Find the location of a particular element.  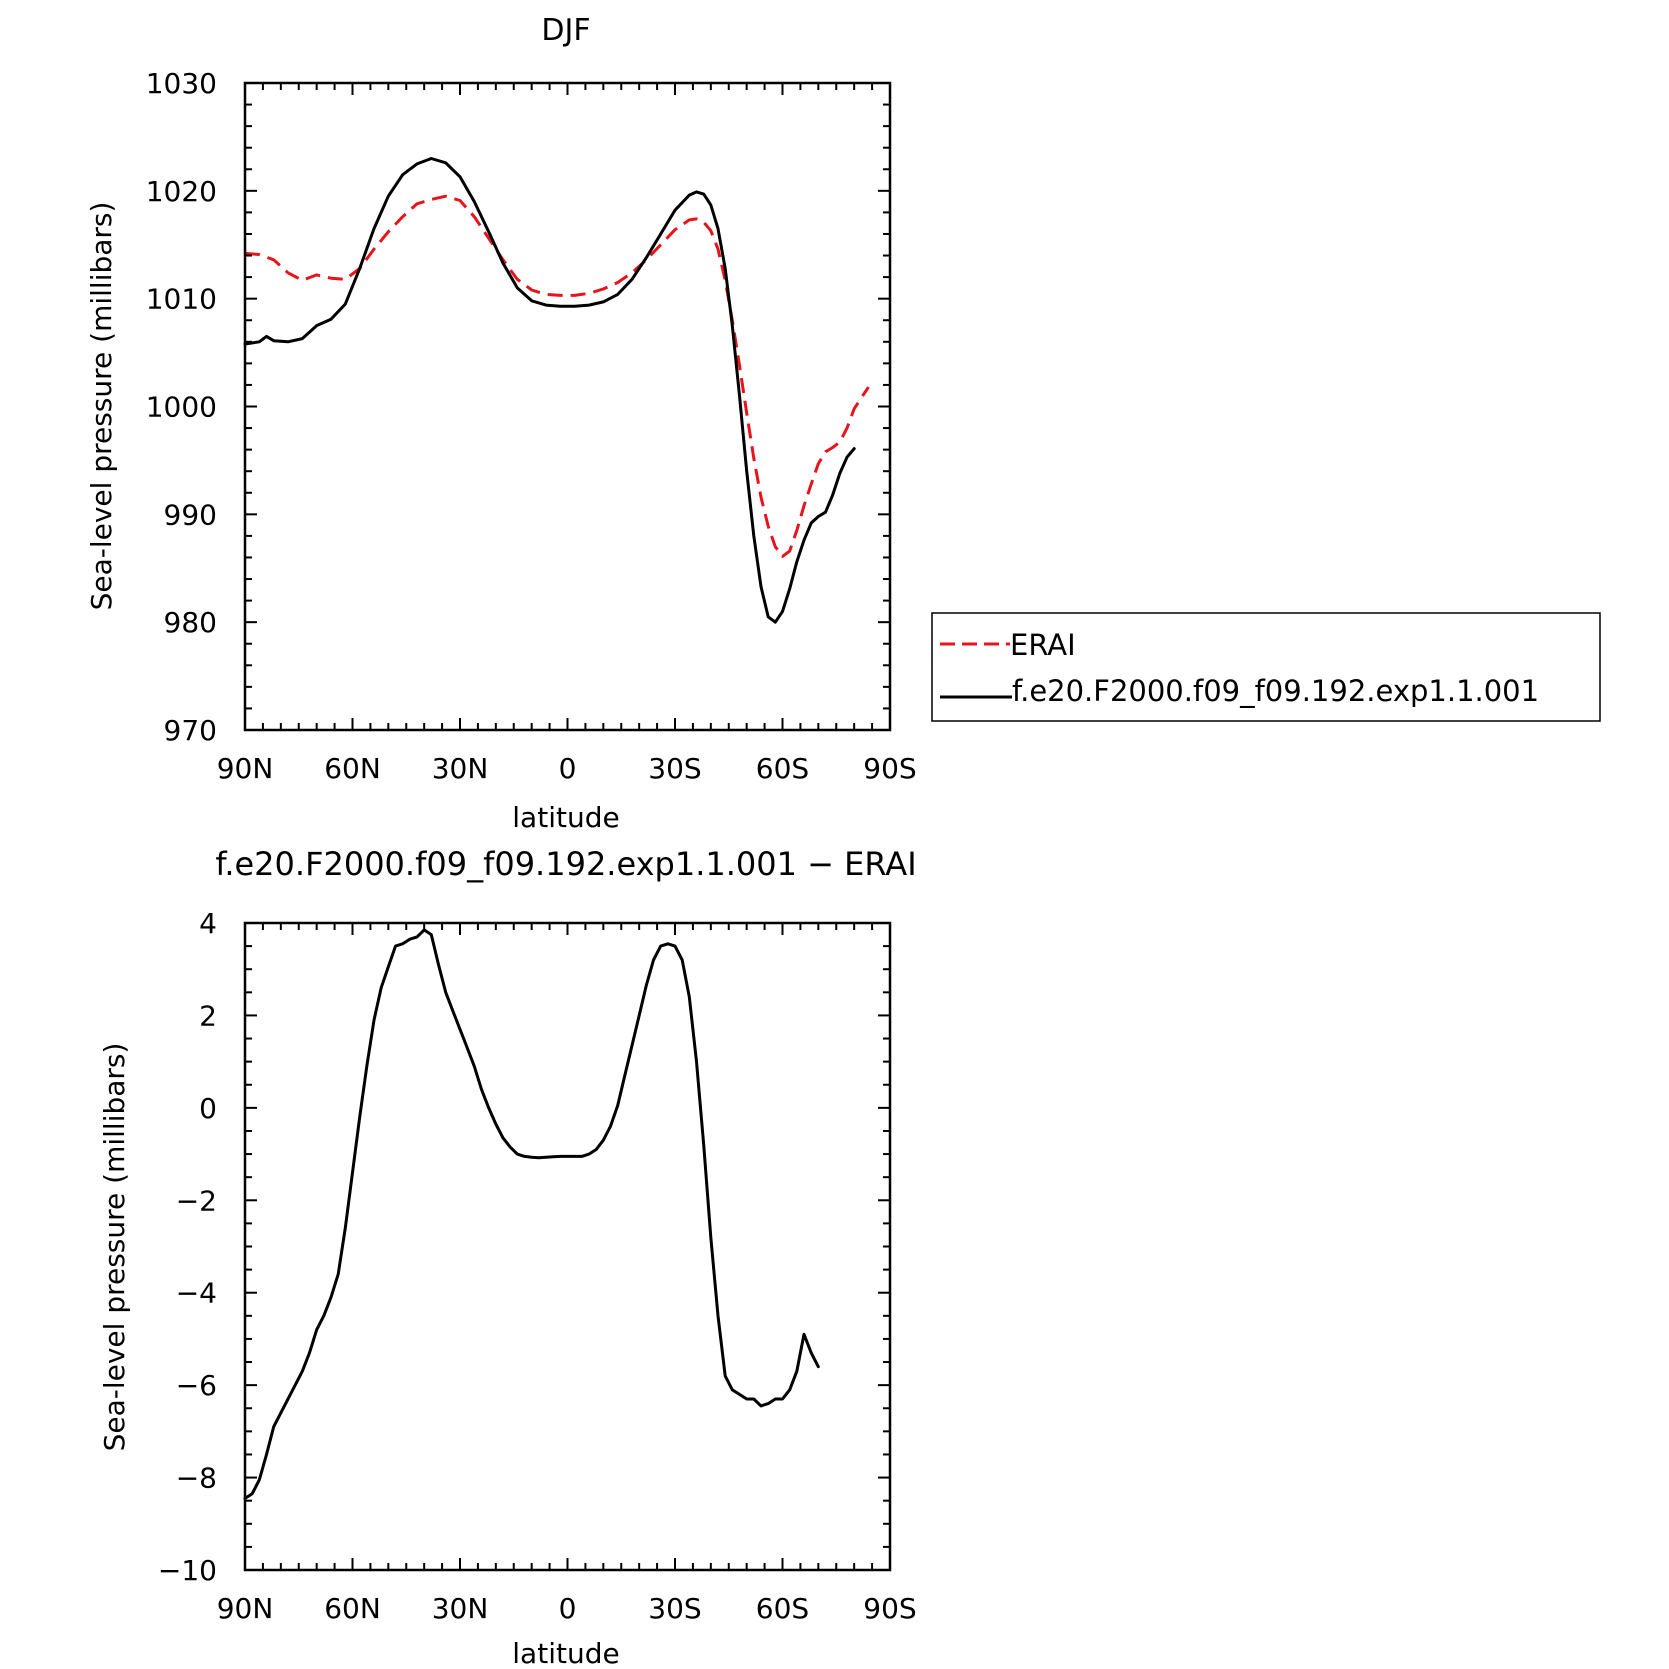

legend: ERAI f.e20.F2000.f09_f09.192.exp1.1.001 is located at coordinates (1266, 667).